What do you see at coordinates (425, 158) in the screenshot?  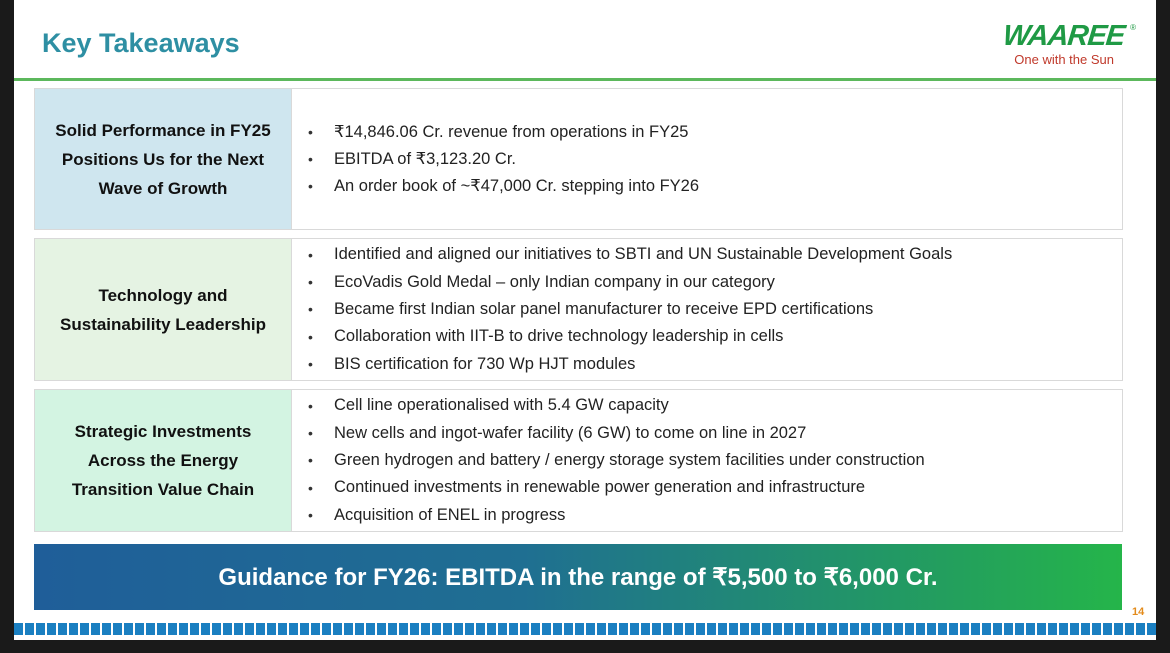 I see `bullet-text: EBITDA of ₹3,123.20 Cr.` at bounding box center [425, 158].